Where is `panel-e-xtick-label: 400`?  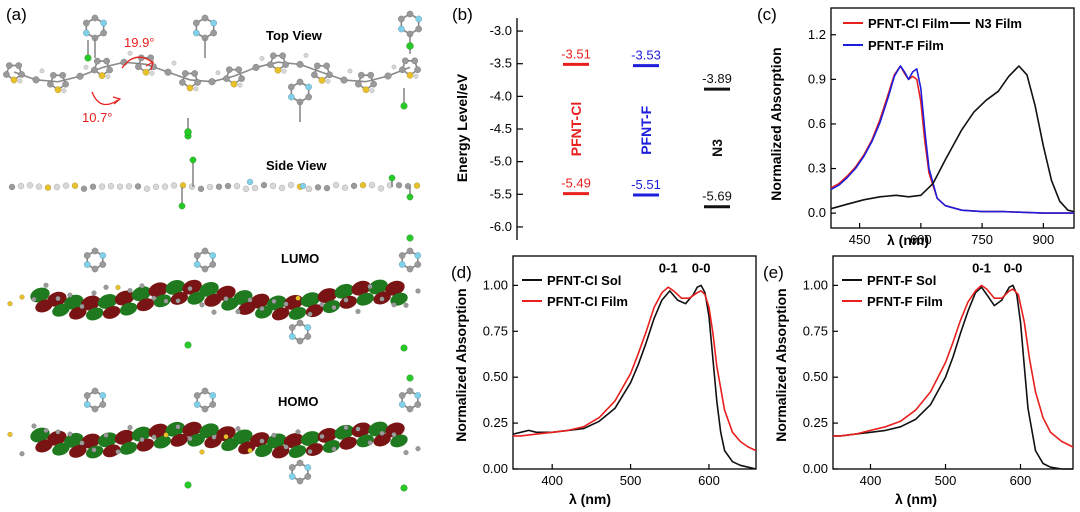 panel-e-xtick-label: 400 is located at coordinates (871, 480).